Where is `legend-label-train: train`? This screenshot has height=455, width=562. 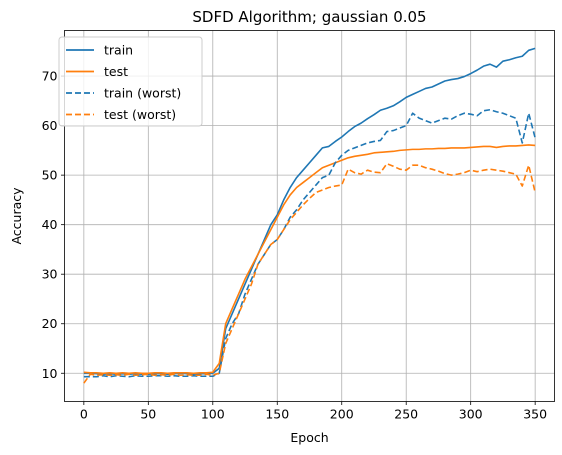
legend-label-train: train is located at coordinates (118, 50).